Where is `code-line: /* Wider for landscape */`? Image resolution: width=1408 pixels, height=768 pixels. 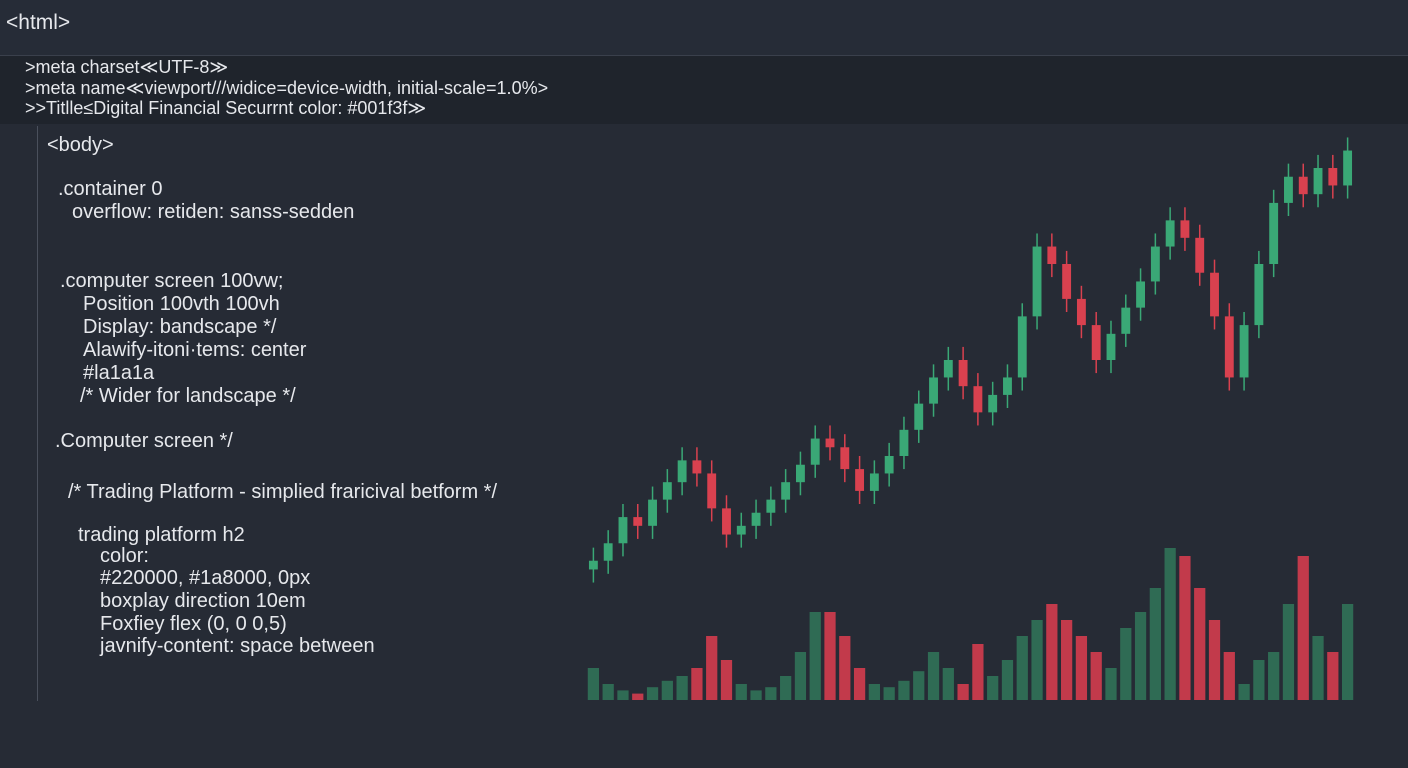
code-line: /* Wider for landscape */ is located at coordinates (188, 396).